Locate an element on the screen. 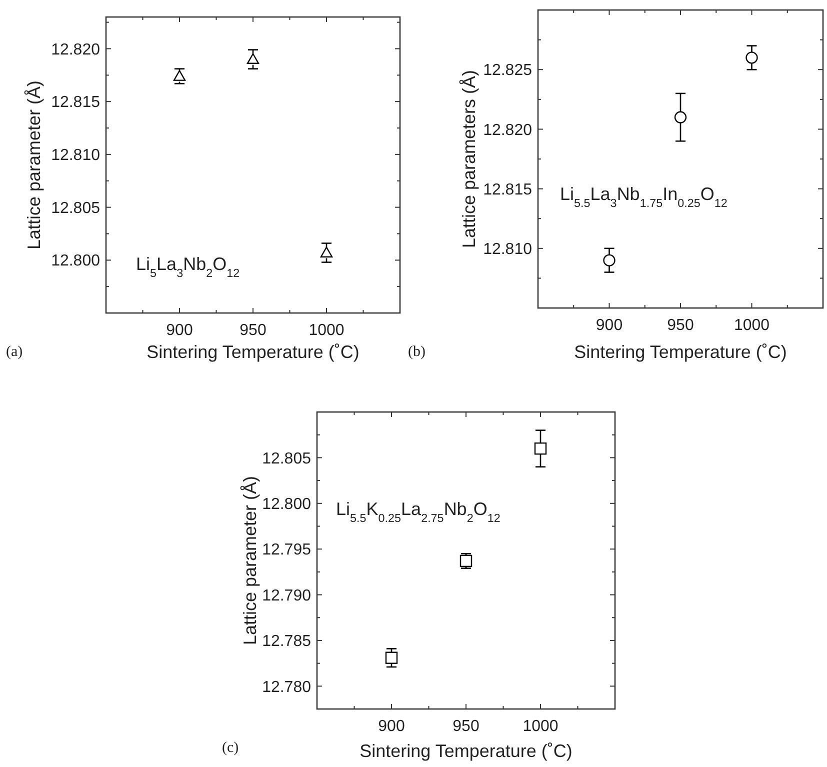  y-tick-label: 12.785 is located at coordinates (287, 641).